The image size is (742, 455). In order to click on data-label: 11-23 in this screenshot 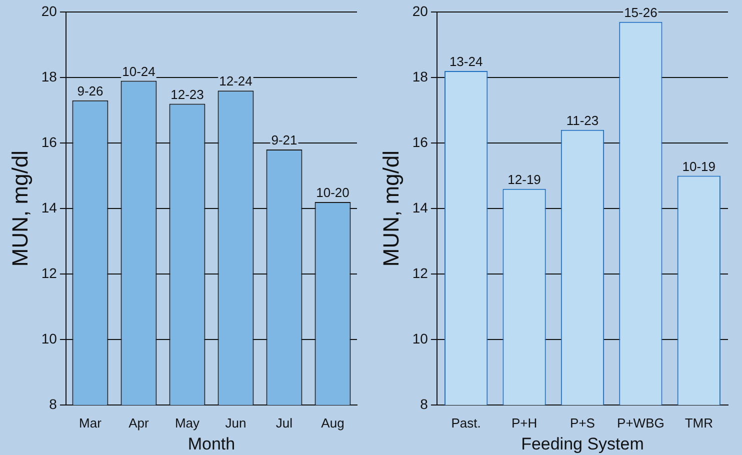, I will do `click(582, 120)`.